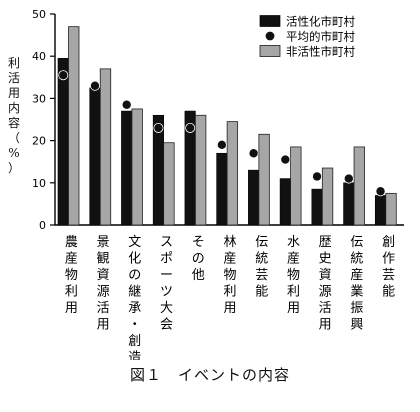  What do you see at coordinates (320, 22) in the screenshot?
I see `legend-label-0: 活性化市町村` at bounding box center [320, 22].